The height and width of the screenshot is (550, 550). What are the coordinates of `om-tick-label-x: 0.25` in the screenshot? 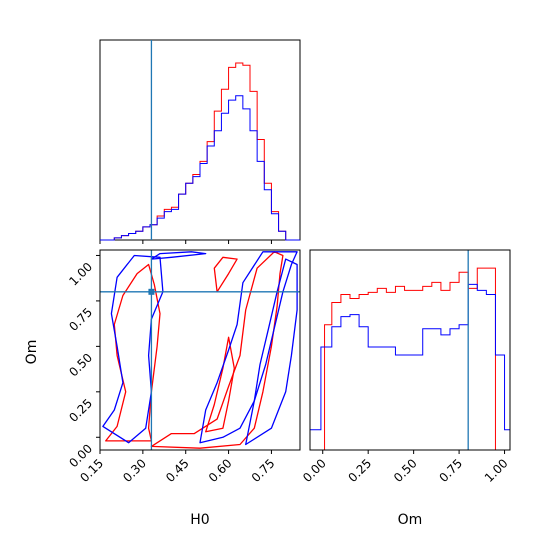 It's located at (360, 470).